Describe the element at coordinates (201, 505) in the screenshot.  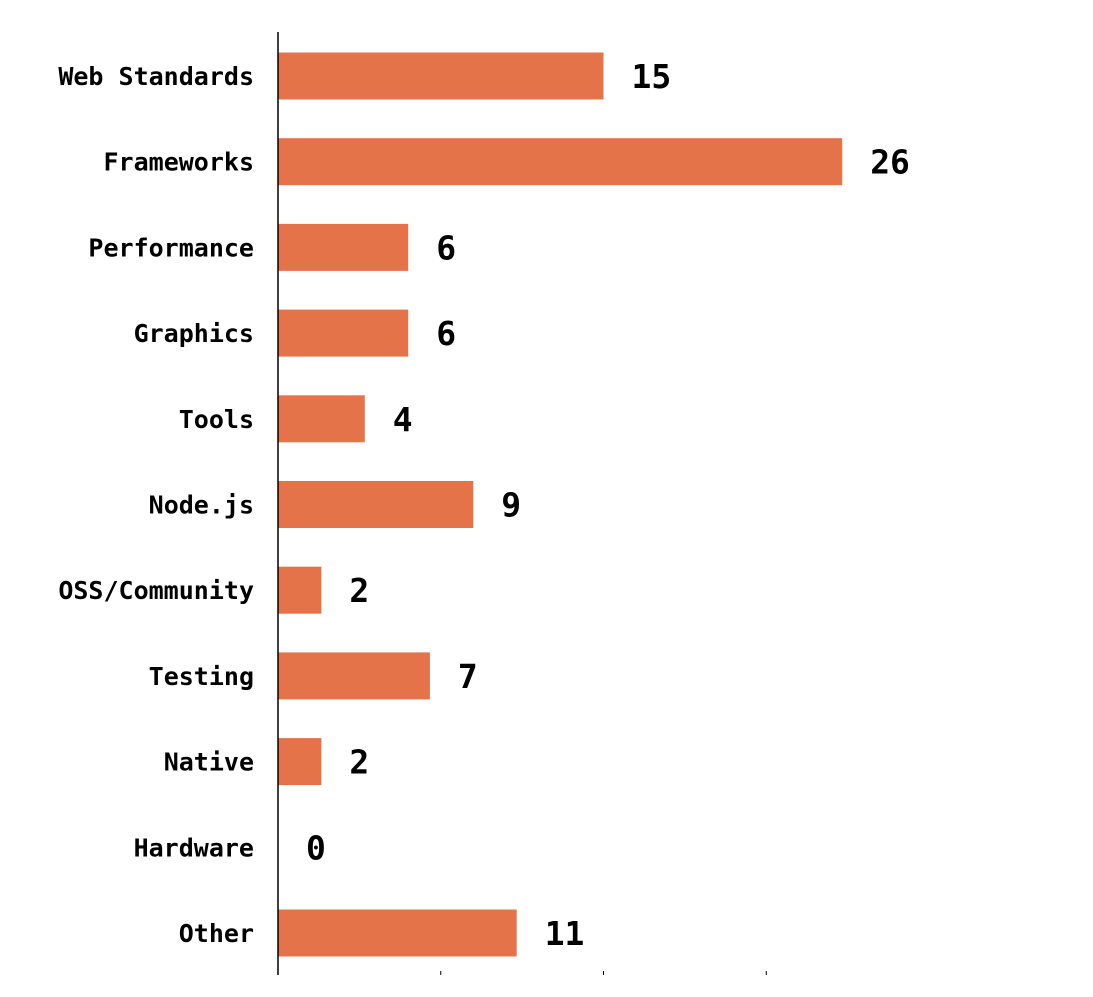
I see `category-label-node-js: Node.js` at that location.